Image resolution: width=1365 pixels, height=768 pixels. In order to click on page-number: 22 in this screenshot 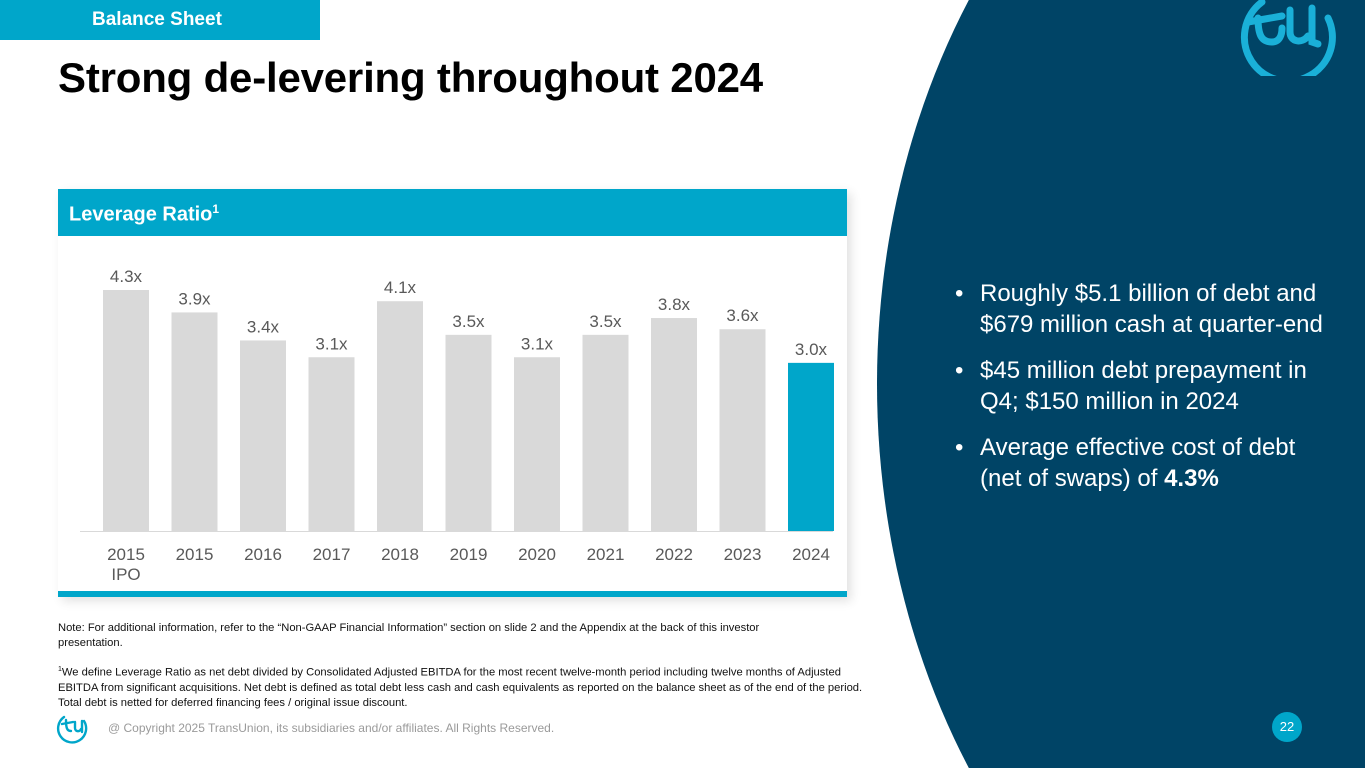, I will do `click(1287, 727)`.